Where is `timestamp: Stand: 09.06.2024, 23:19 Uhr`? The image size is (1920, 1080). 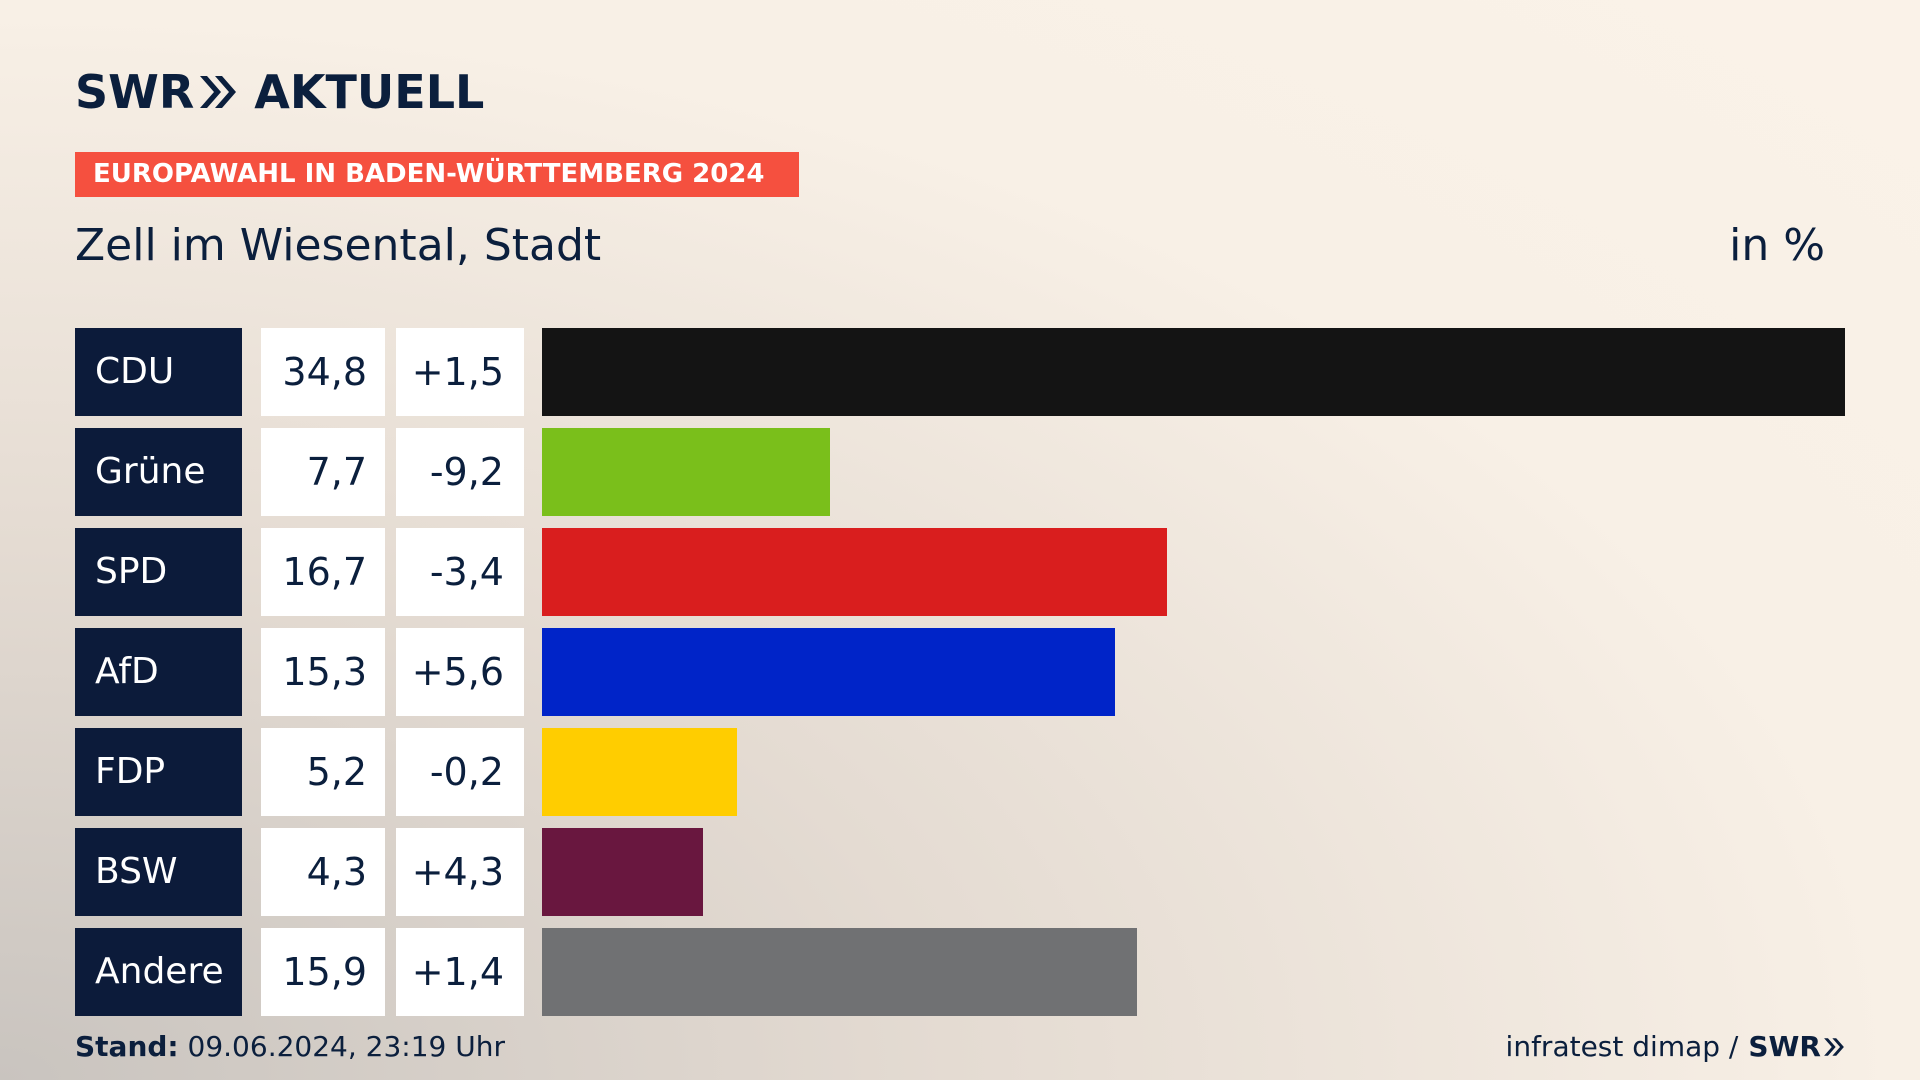 timestamp: Stand: 09.06.2024, 23:19 Uhr is located at coordinates (290, 1046).